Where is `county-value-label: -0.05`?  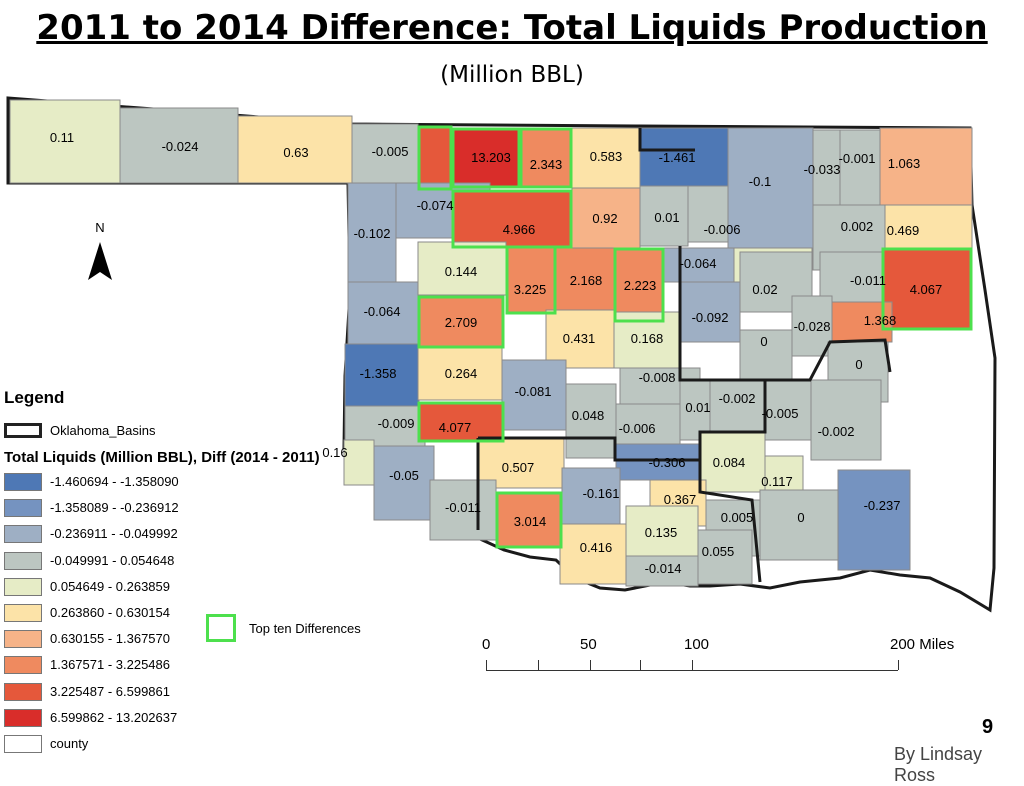 county-value-label: -0.05 is located at coordinates (404, 475).